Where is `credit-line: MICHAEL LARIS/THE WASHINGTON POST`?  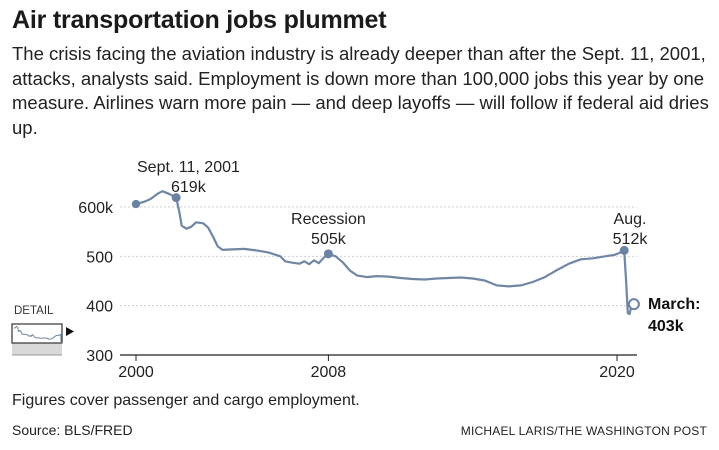
credit-line: MICHAEL LARIS/THE WASHINGTON POST is located at coordinates (583, 431).